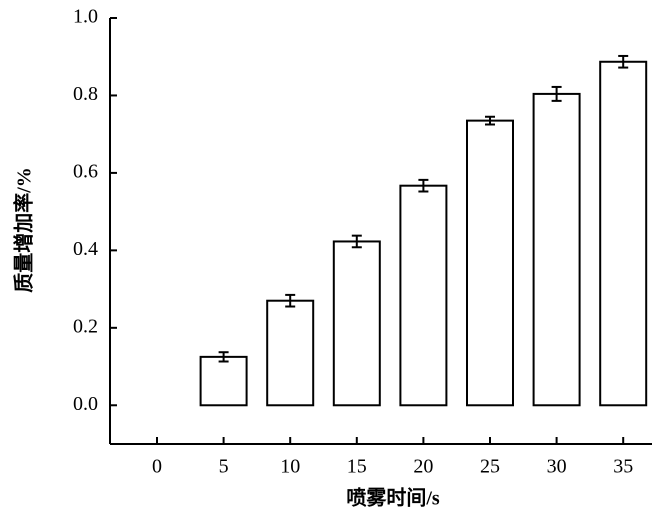 The width and height of the screenshot is (658, 520). Describe the element at coordinates (85, 249) in the screenshot. I see `y-tick-label: 0.4` at that location.